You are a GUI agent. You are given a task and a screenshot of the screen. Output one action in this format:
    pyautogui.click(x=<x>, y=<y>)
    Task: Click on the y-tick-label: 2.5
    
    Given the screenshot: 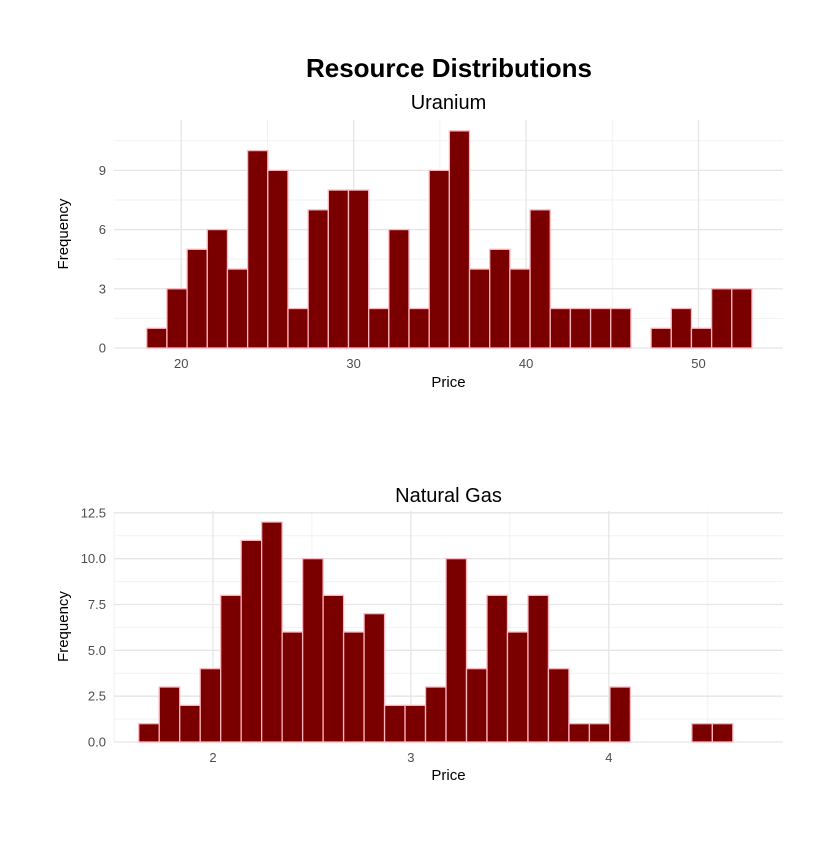 What is the action you would take?
    pyautogui.click(x=97, y=696)
    